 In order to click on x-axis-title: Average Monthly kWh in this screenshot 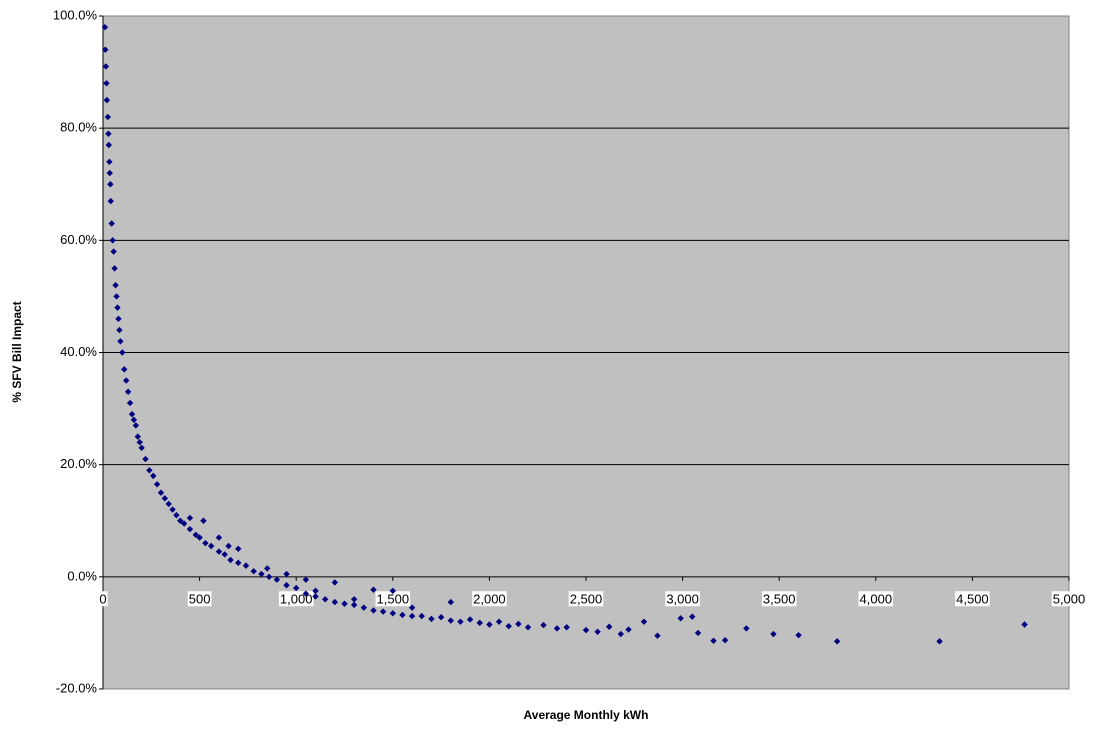, I will do `click(586, 715)`.